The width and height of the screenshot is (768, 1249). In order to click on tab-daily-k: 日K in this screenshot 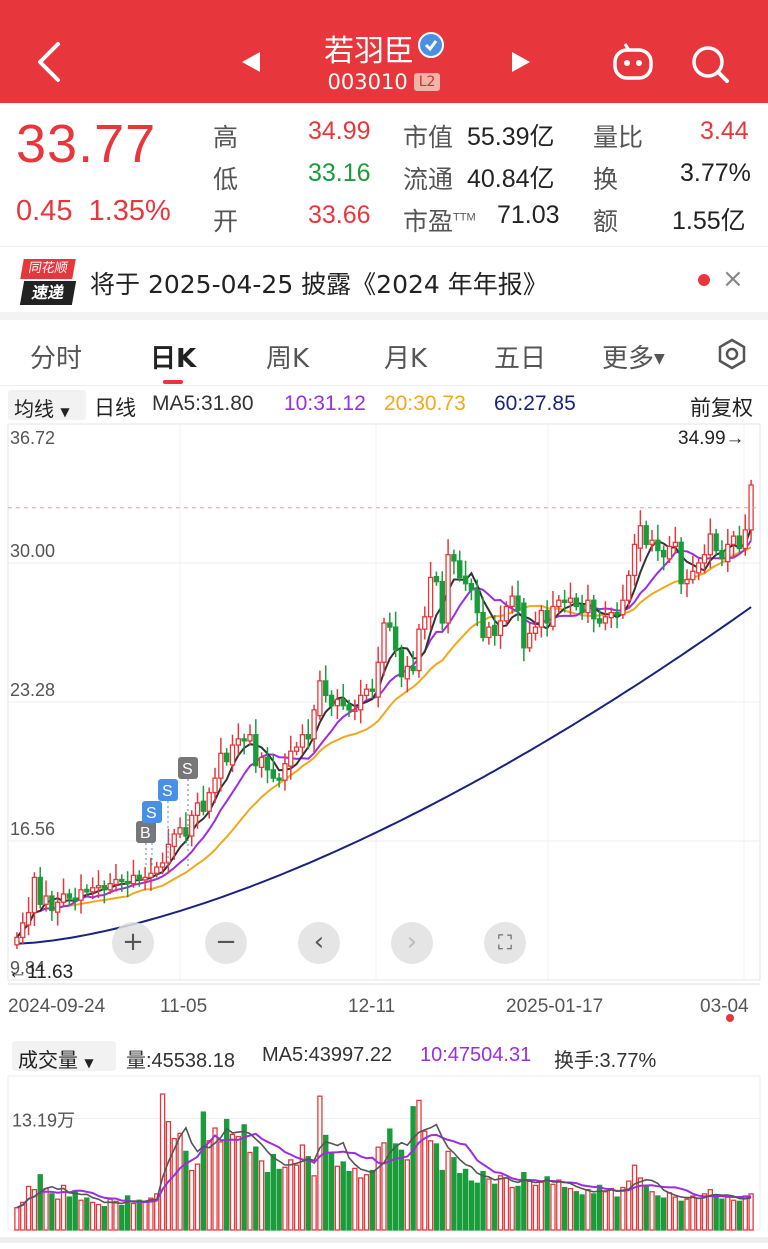, I will do `click(173, 359)`.